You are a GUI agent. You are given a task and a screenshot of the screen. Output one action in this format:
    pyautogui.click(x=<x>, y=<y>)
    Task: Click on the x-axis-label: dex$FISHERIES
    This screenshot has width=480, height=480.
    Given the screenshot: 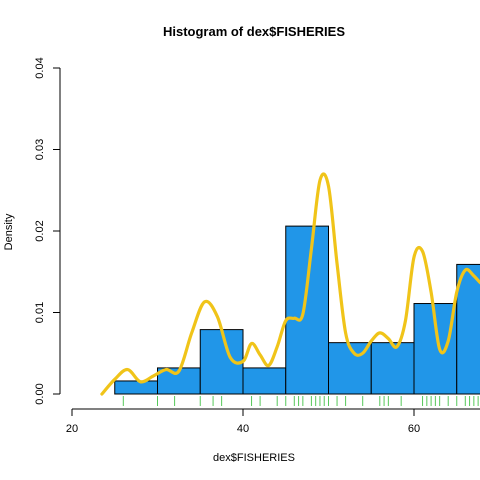 What is the action you would take?
    pyautogui.click(x=254, y=458)
    